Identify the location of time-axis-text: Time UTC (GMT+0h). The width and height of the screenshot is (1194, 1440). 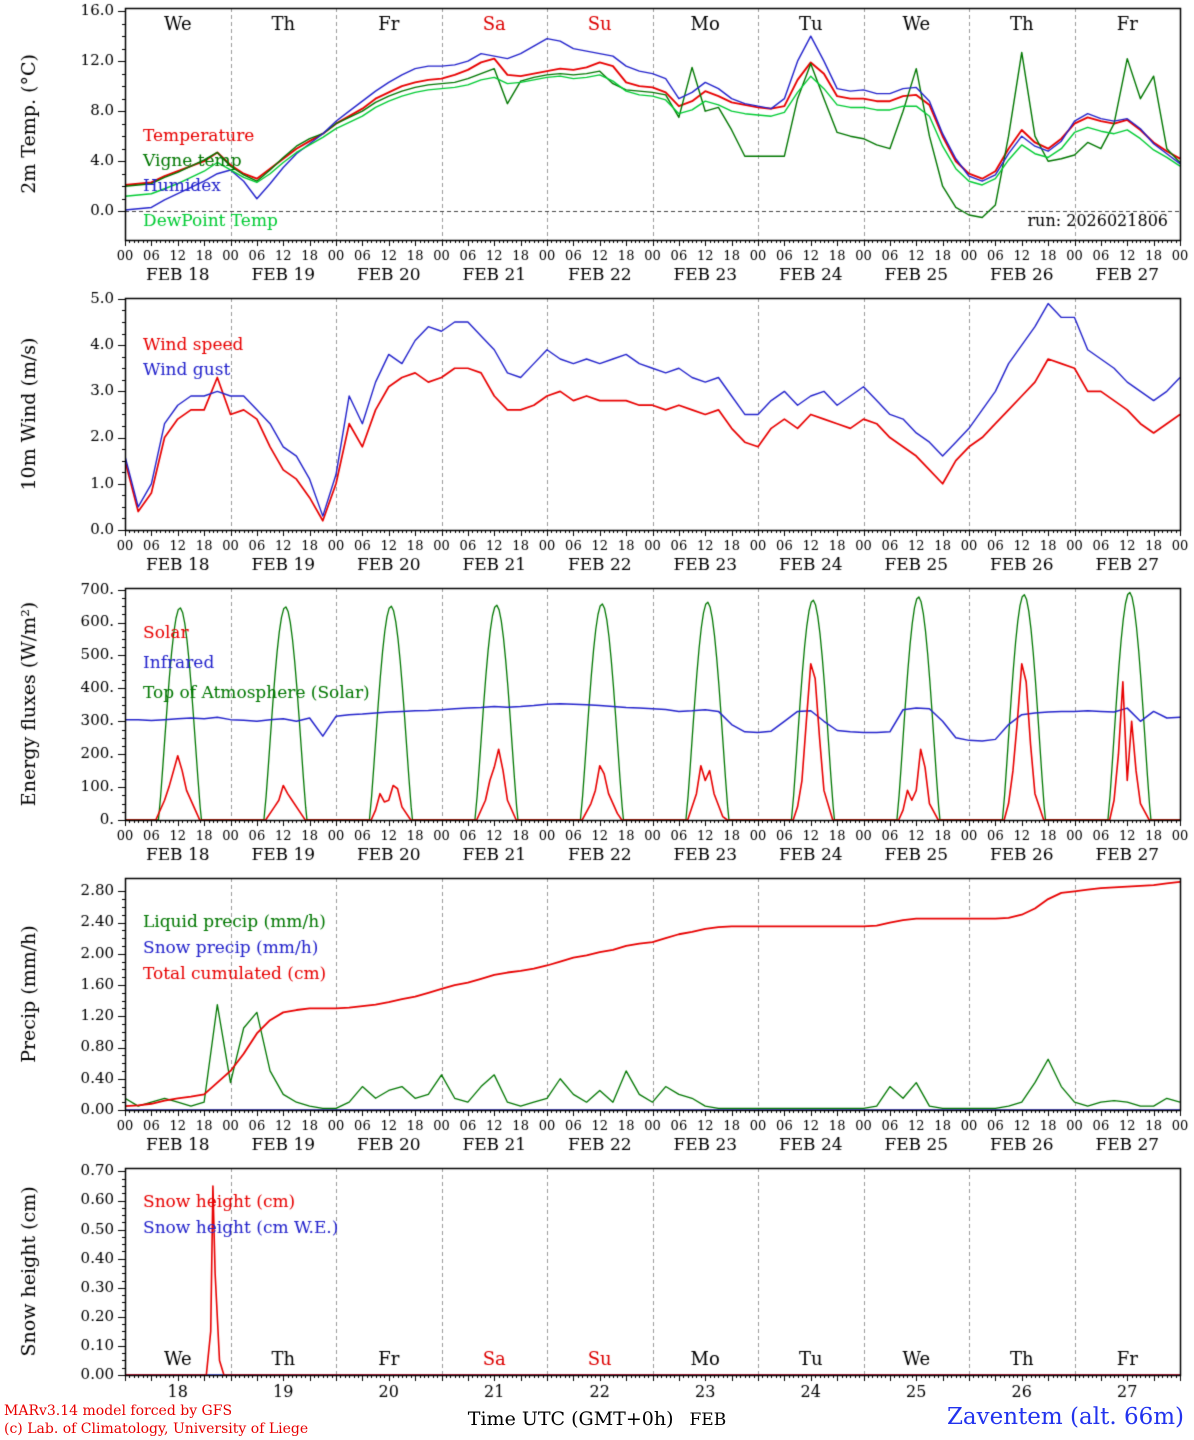
(570, 1419).